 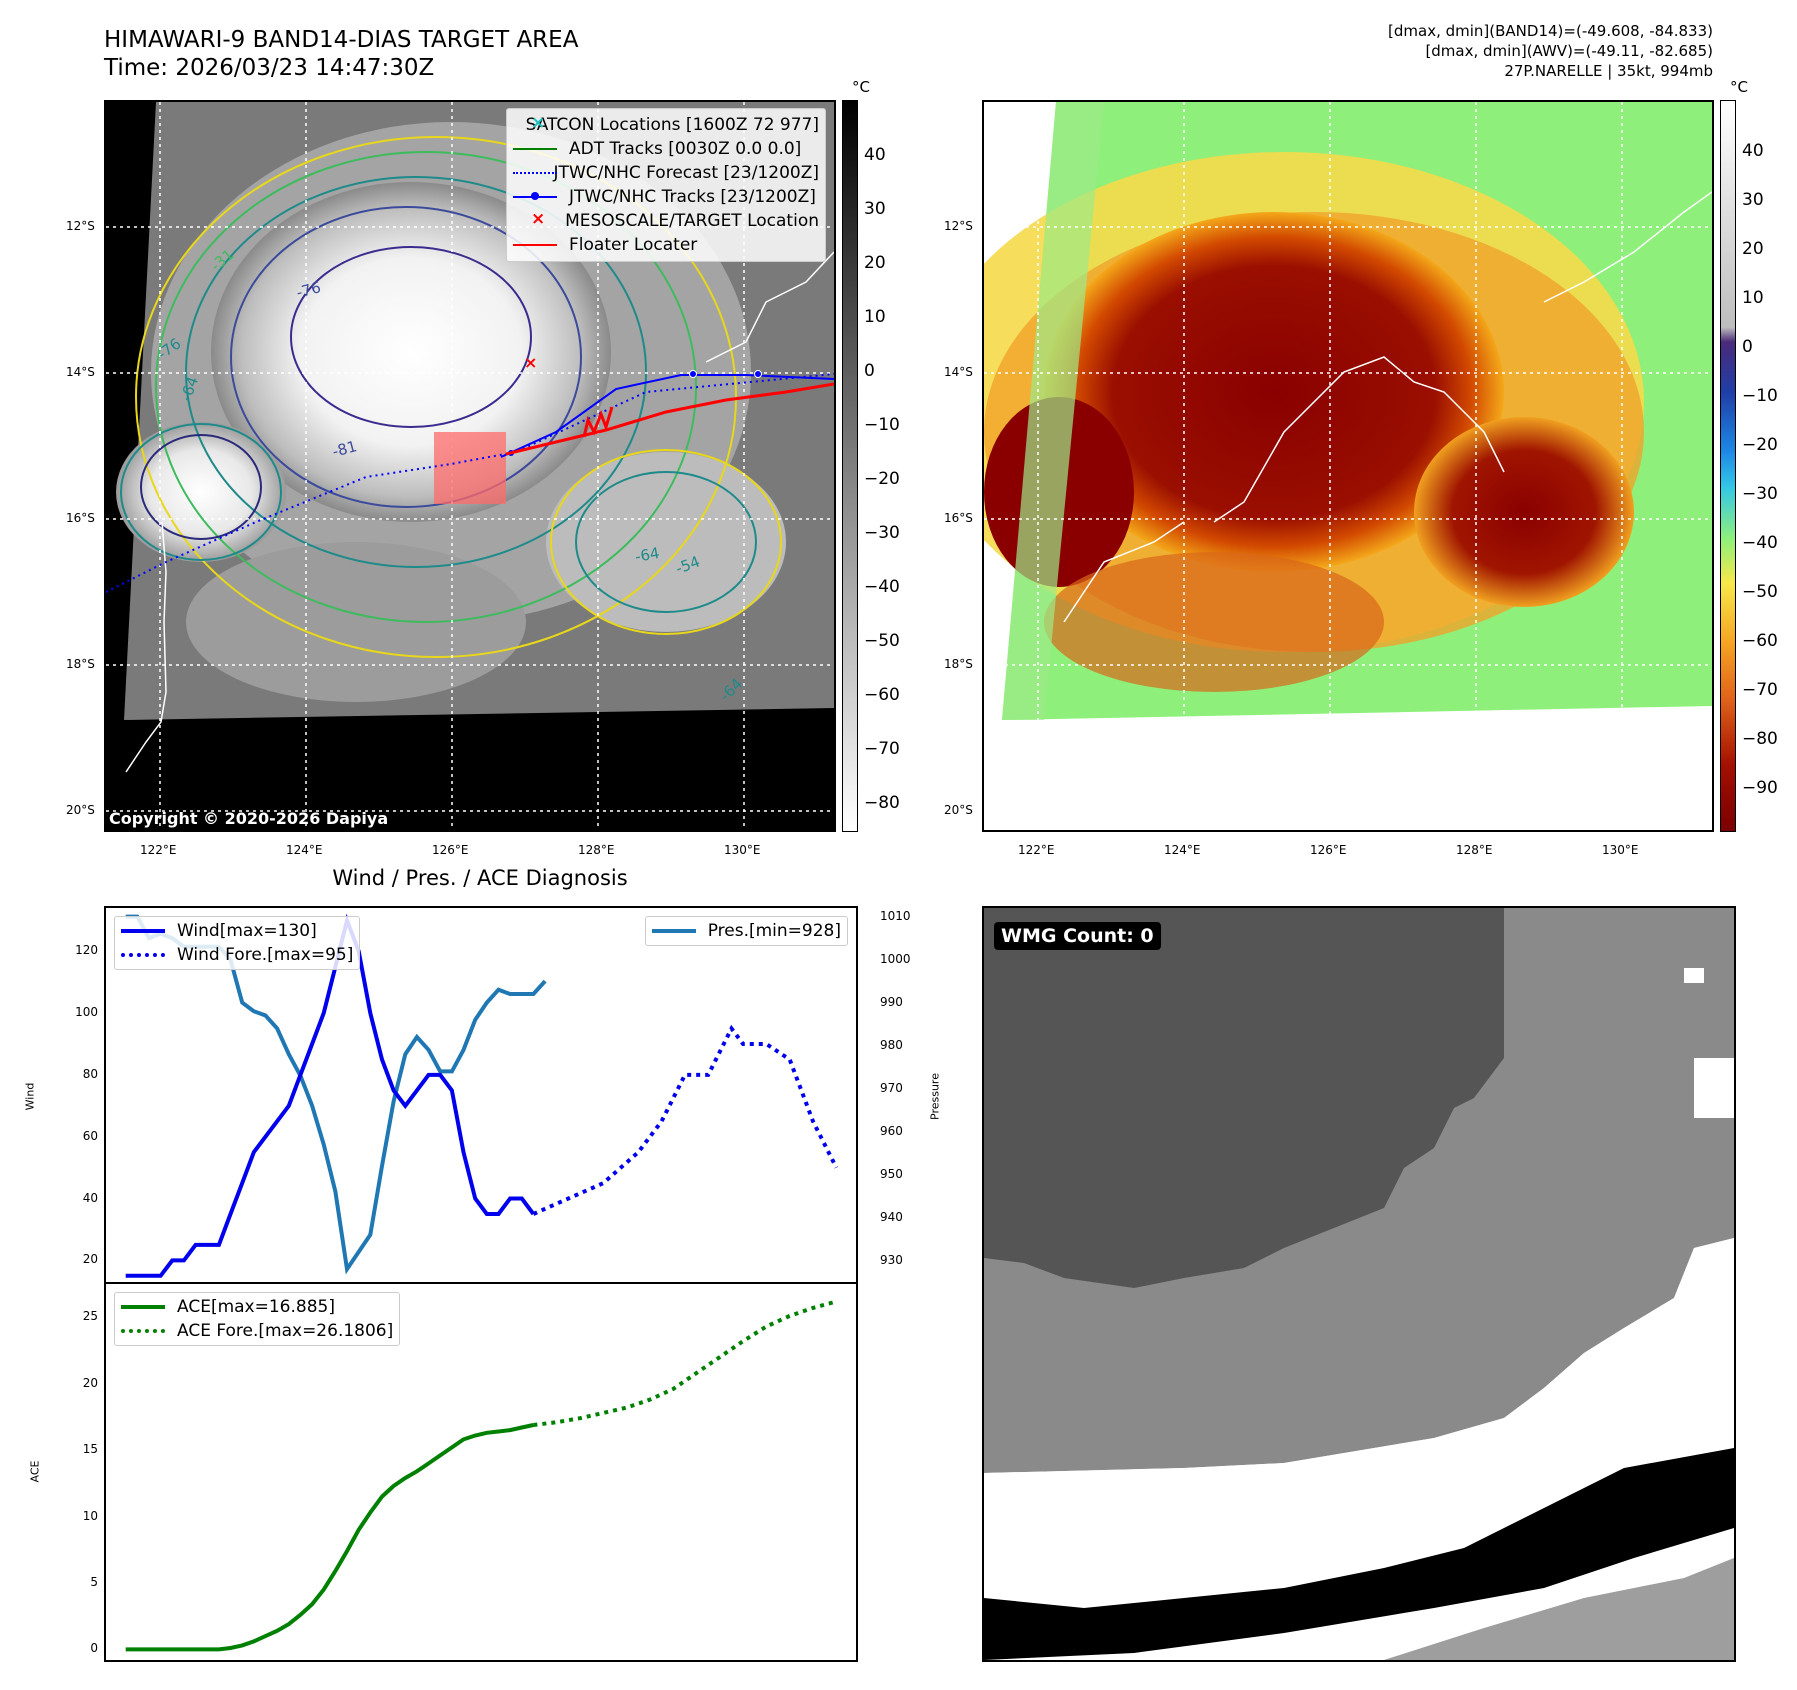 I want to click on pressure-axis-label: Pressure, so click(x=935, y=1096).